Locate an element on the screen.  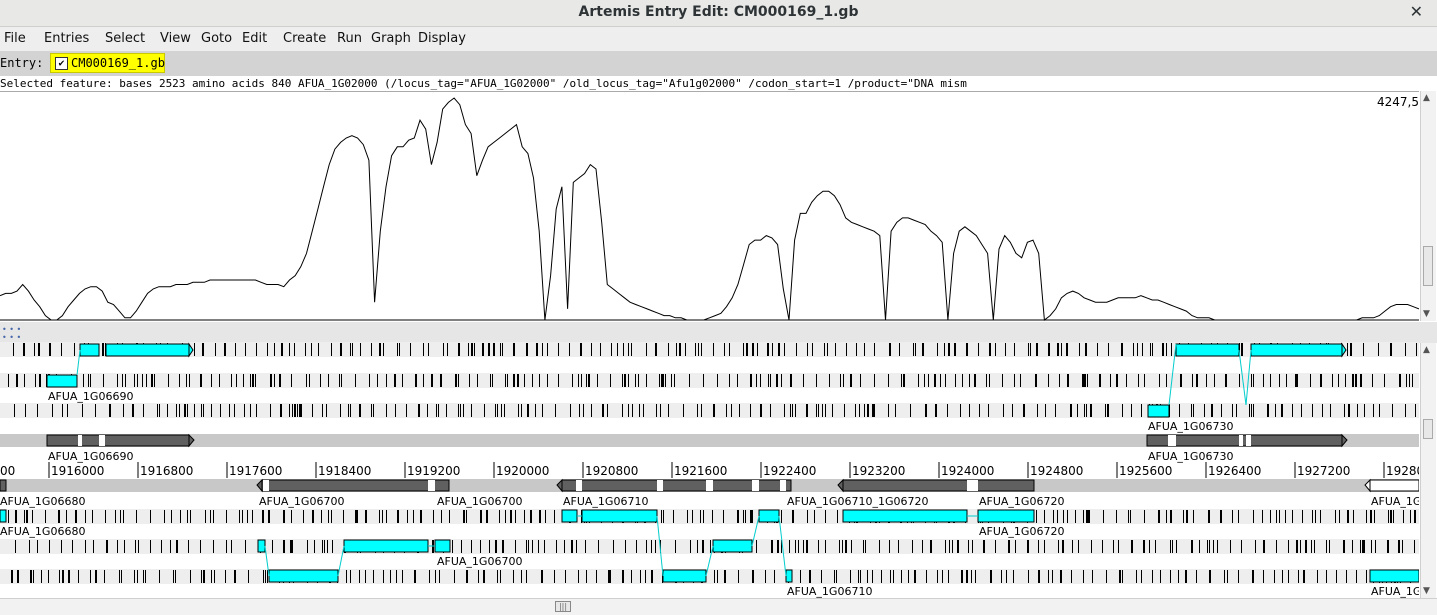
exon-afua-1g06690-b is located at coordinates (147, 350).